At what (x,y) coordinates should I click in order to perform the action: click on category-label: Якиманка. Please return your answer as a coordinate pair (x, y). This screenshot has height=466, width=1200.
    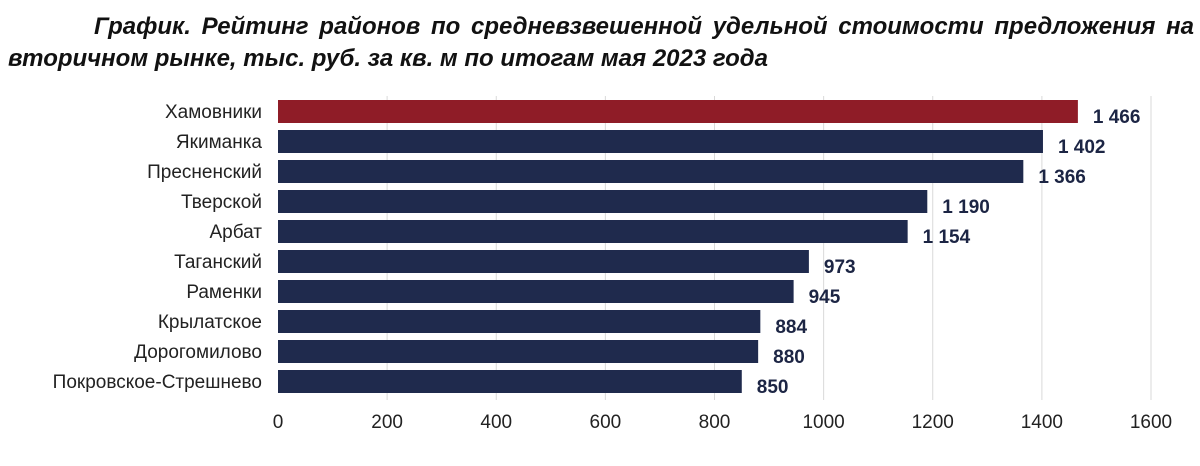
    Looking at the image, I should click on (219, 142).